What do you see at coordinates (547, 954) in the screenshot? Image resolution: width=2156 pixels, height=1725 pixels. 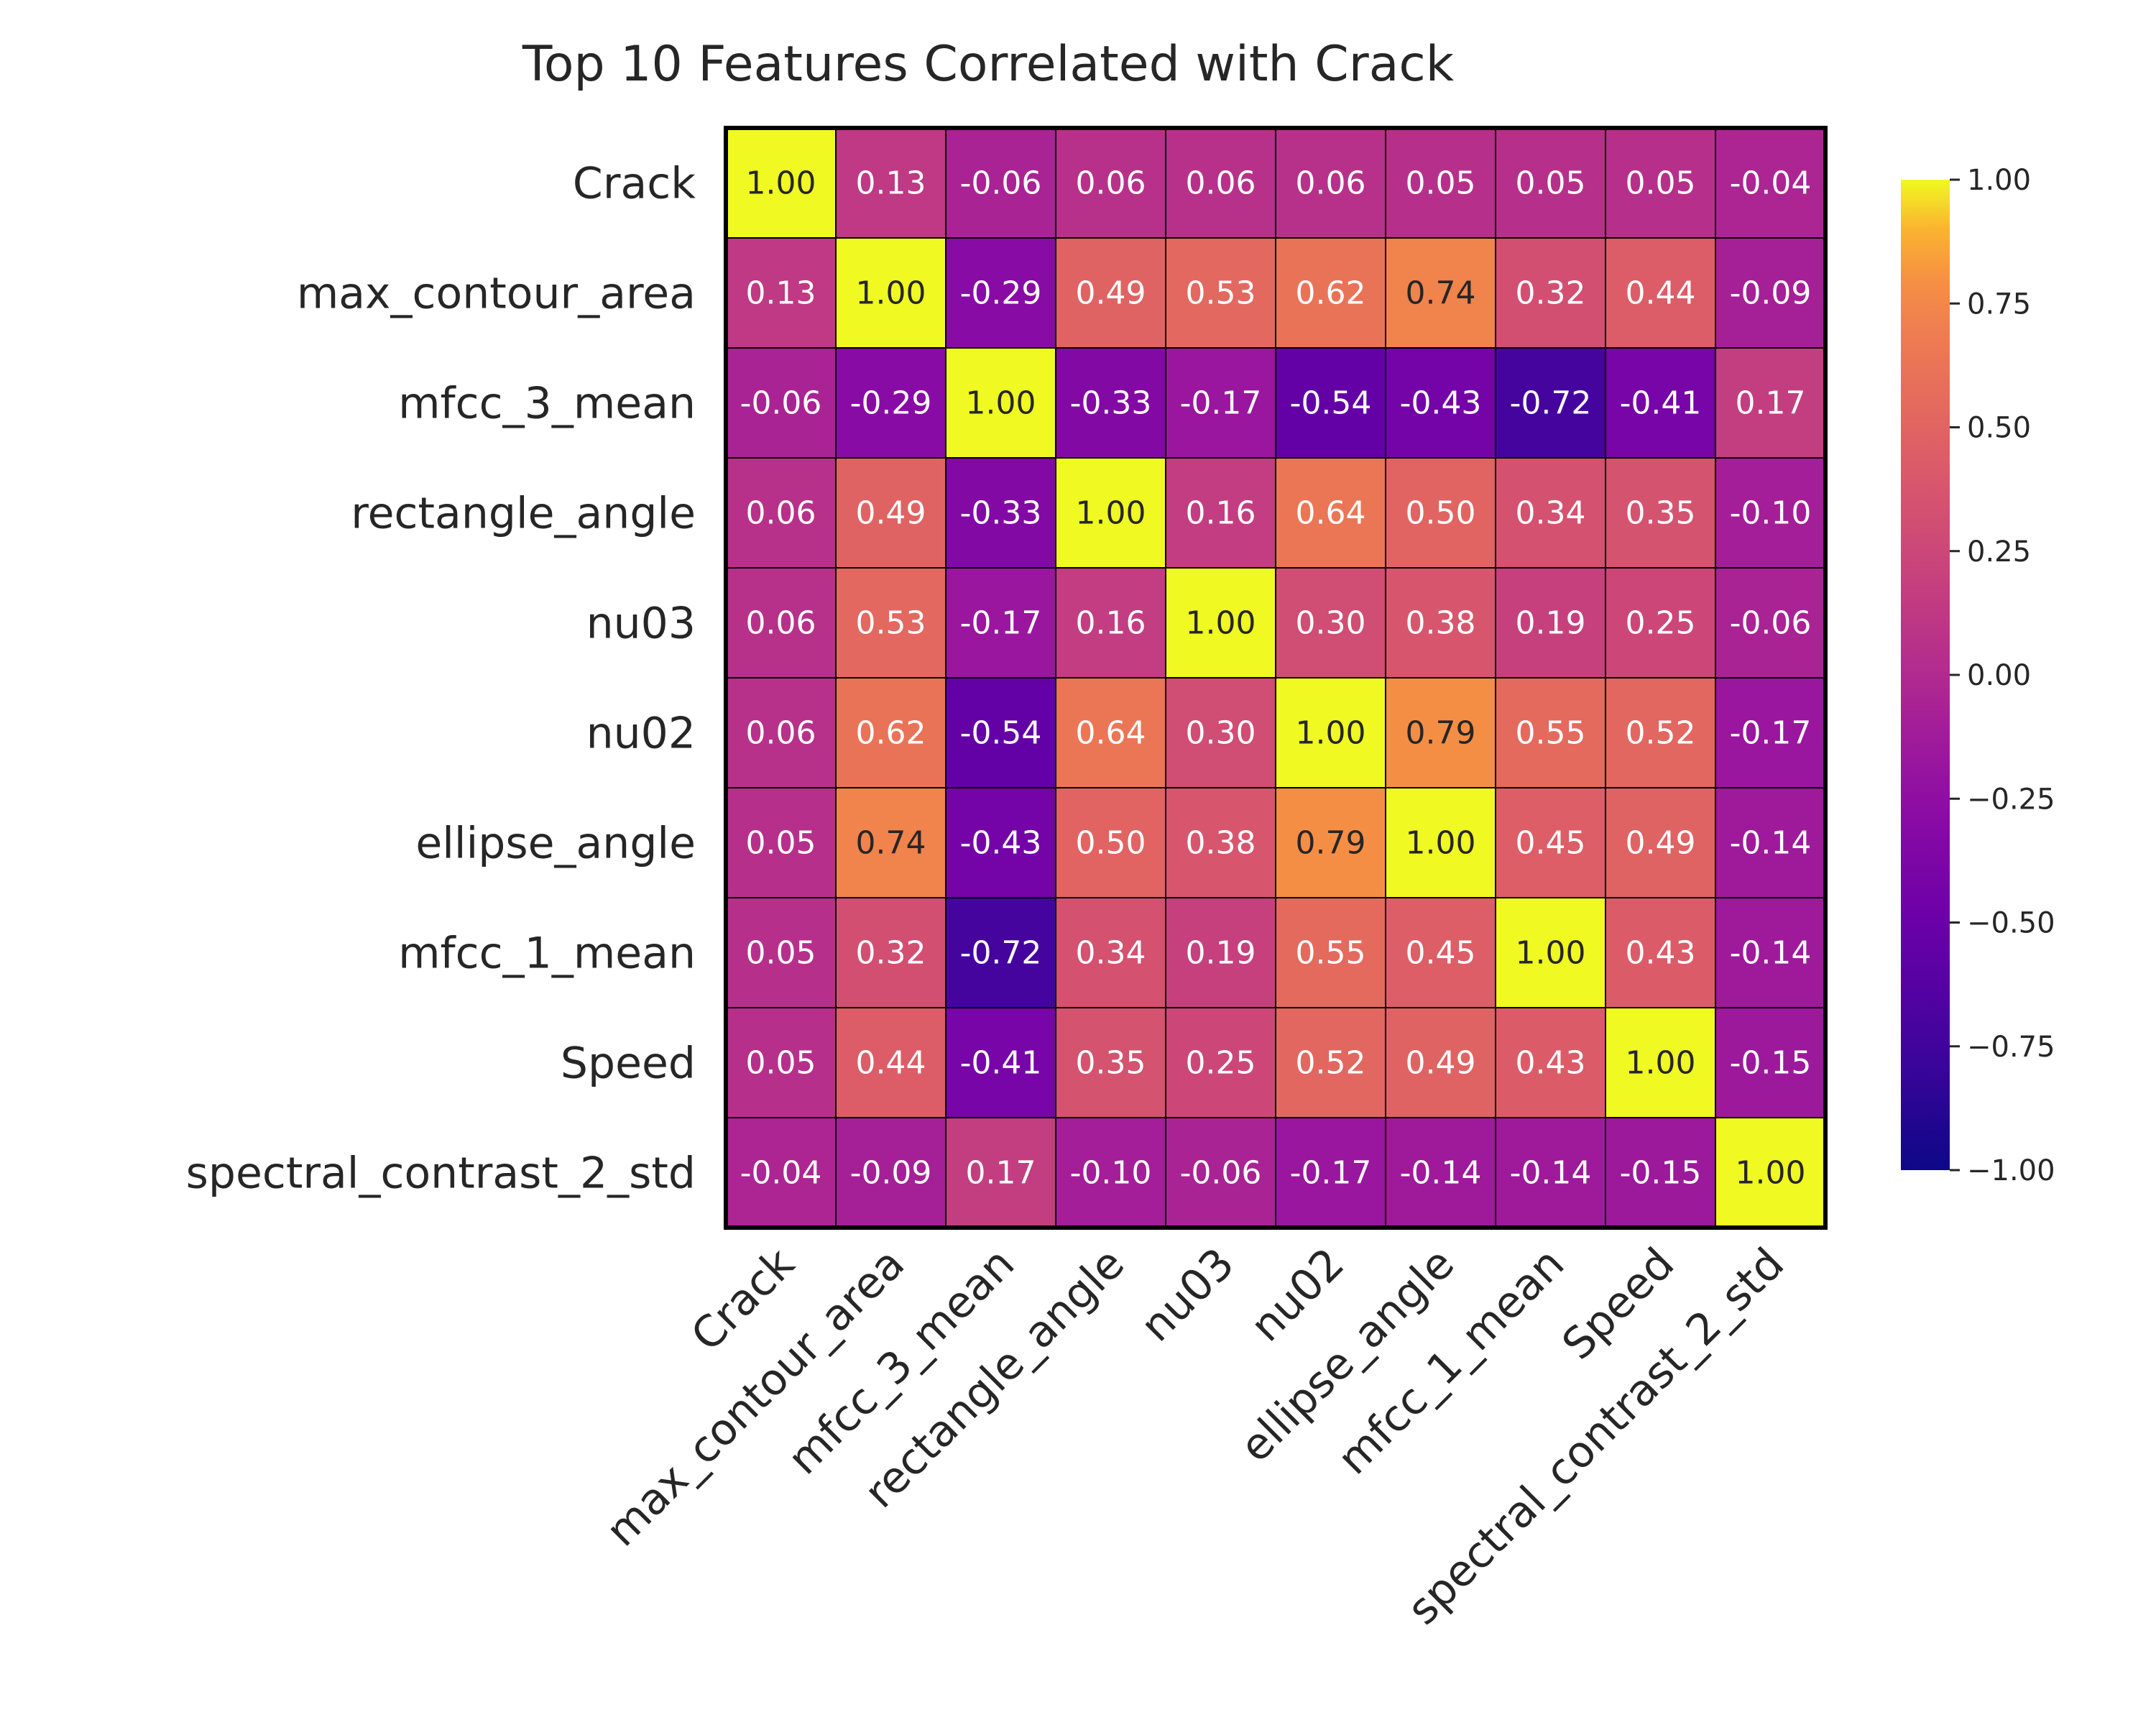 I see `row-label: mfcc_1_mean` at bounding box center [547, 954].